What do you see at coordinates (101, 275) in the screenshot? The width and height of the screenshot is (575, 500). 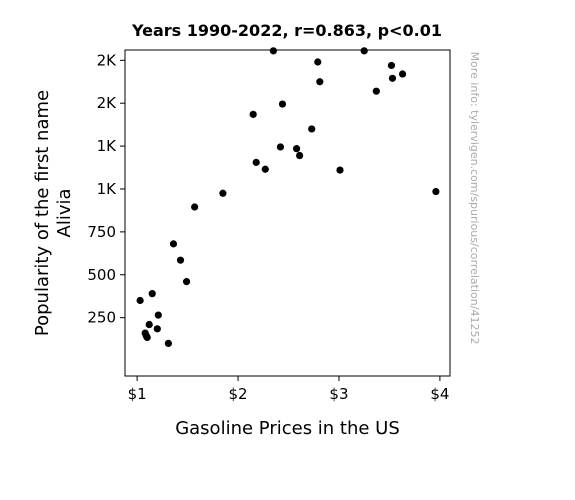 I see `y-tick-label: 500` at bounding box center [101, 275].